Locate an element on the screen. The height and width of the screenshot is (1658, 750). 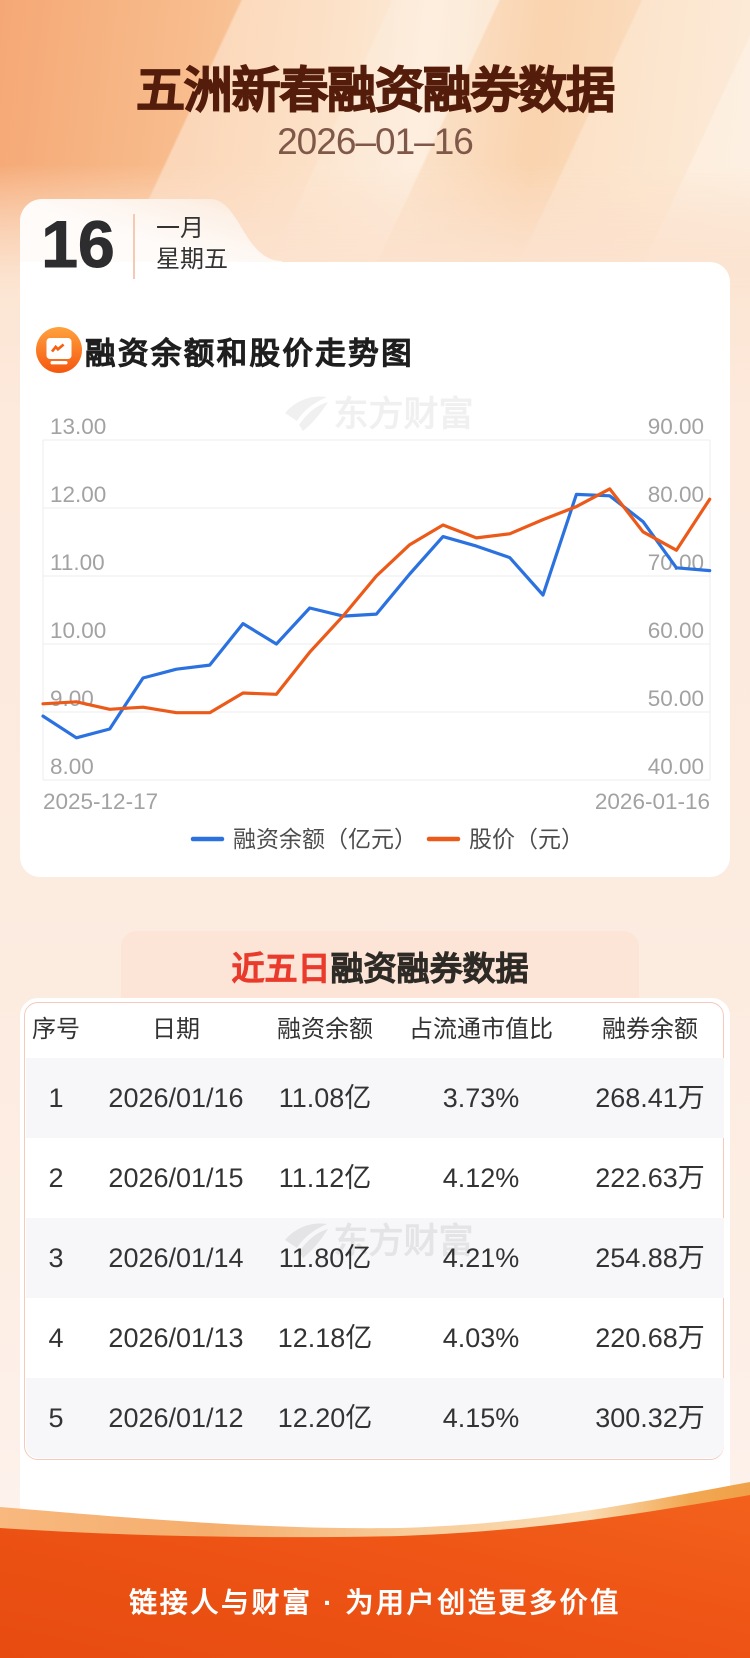
svg-text: 50.00 is located at coordinates (676, 698).